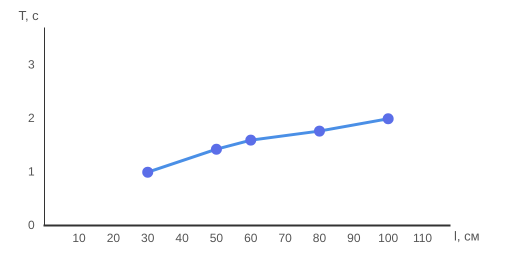  I want to click on x-tick-label: 20, so click(113, 238).